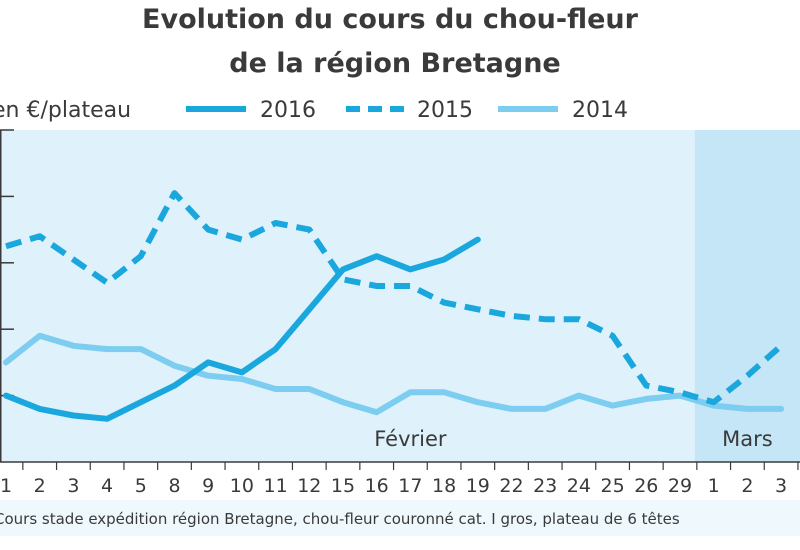  I want to click on y-axis-label: en €/plateau, so click(65, 110).